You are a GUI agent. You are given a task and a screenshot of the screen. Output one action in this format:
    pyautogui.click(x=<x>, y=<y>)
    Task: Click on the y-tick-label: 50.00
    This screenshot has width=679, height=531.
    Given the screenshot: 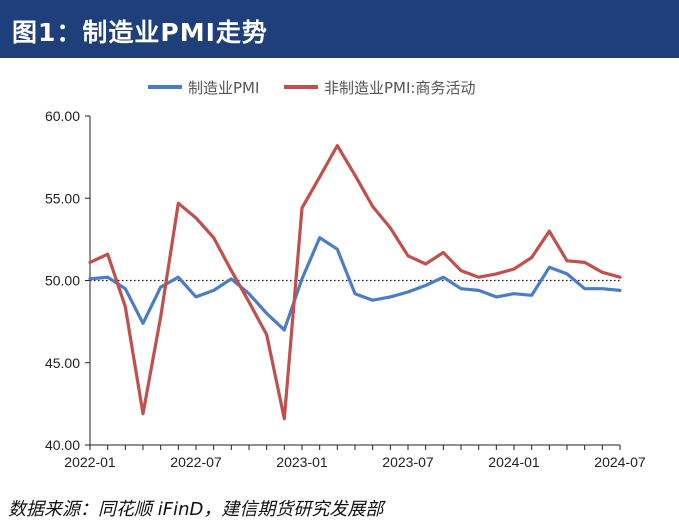 What is the action you would take?
    pyautogui.click(x=62, y=281)
    